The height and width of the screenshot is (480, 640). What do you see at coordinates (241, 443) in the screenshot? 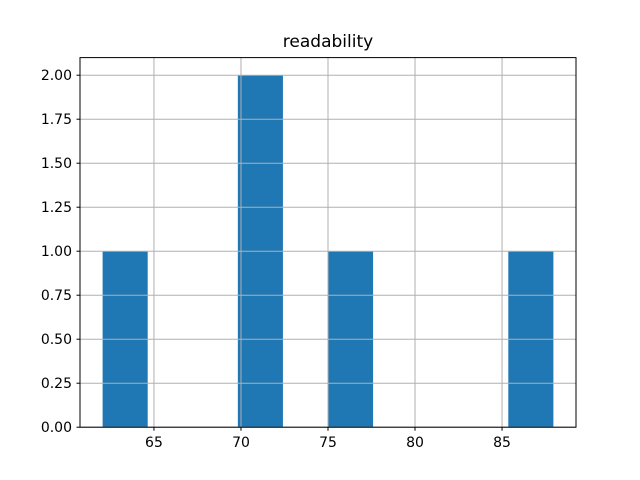
I see `x-tick-label: 70` at bounding box center [241, 443].